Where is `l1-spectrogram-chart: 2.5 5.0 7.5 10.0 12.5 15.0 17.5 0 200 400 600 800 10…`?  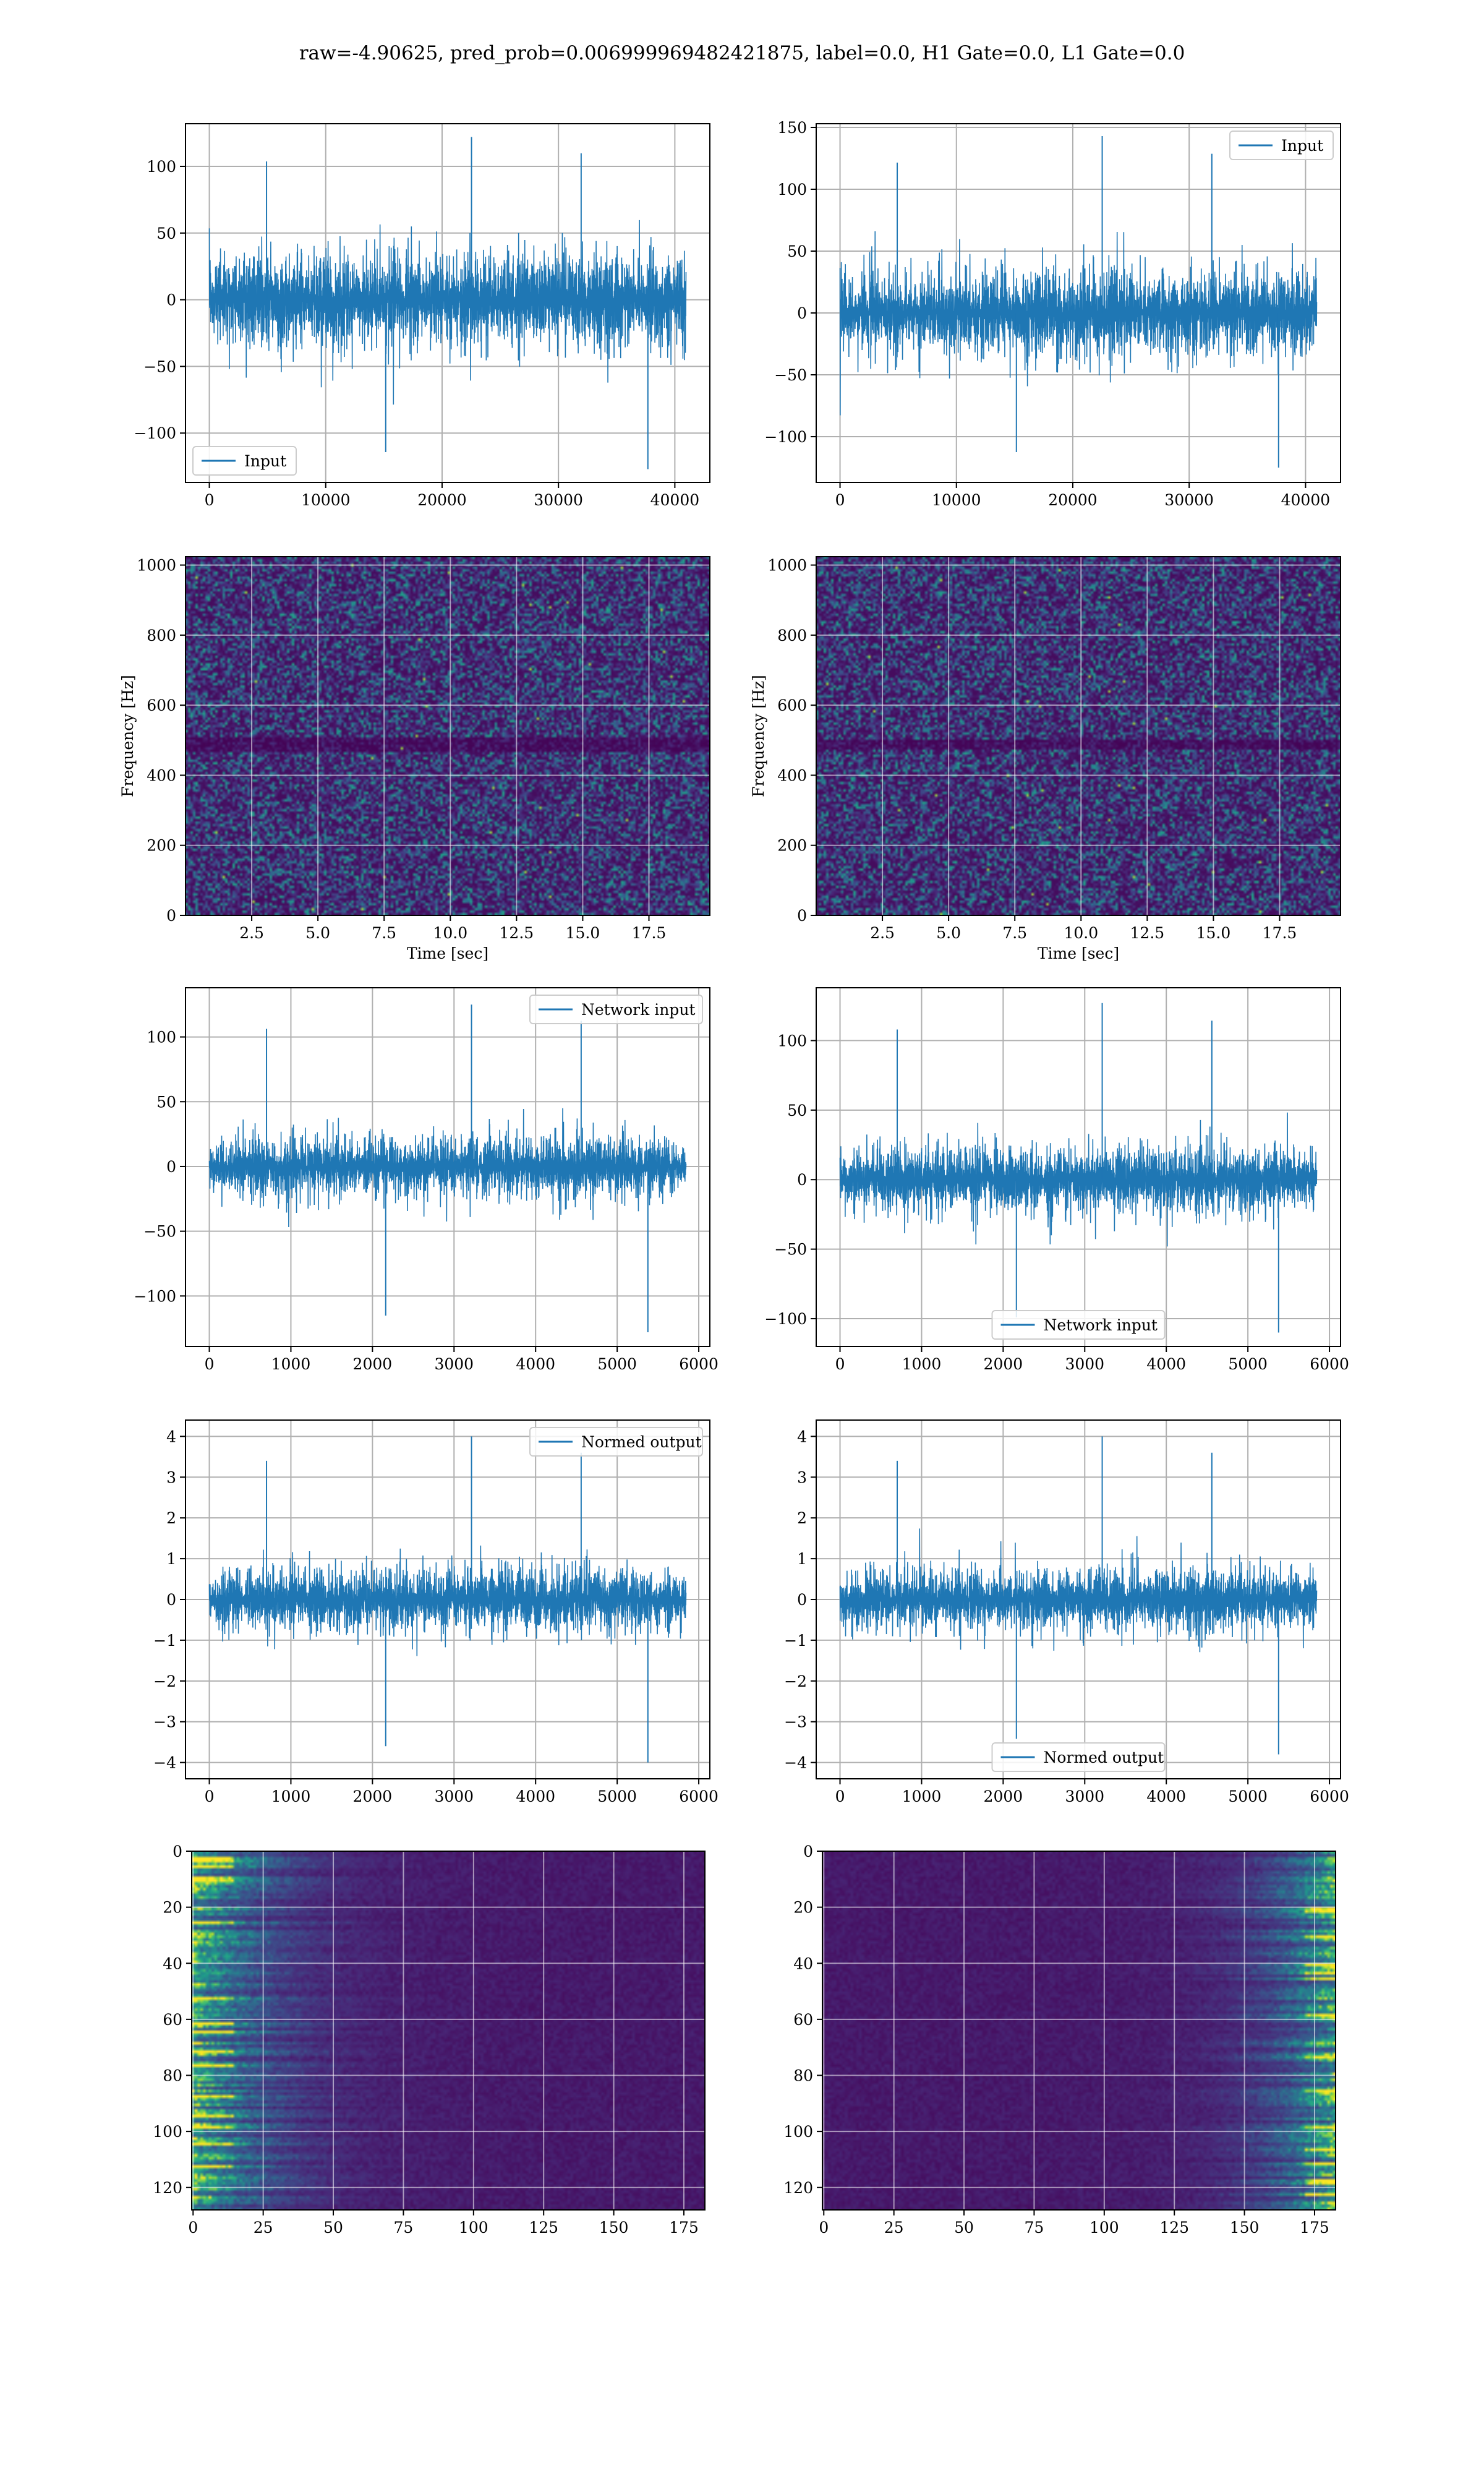
l1-spectrogram-chart: 2.5 5.0 7.5 10.0 12.5 15.0 17.5 0 200 400 600 800 10… is located at coordinates (1045, 759).